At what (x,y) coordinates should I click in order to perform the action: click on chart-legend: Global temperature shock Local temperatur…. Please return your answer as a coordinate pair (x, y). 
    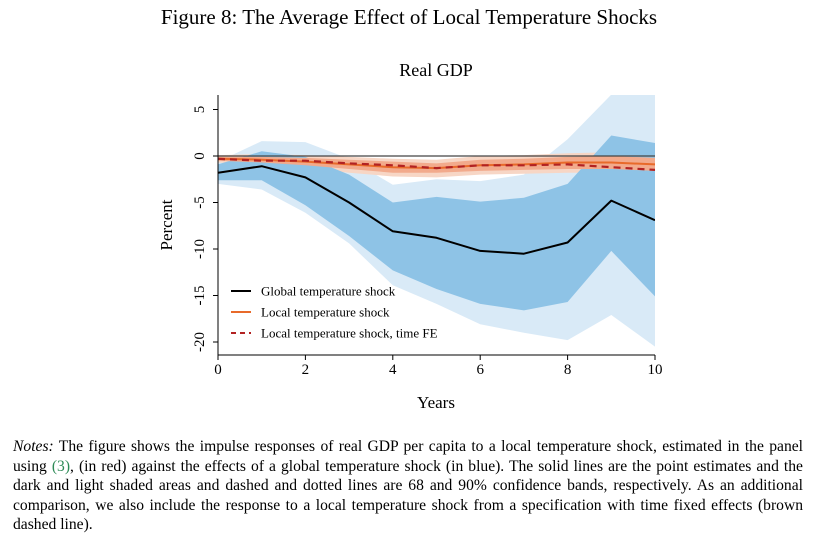
    Looking at the image, I should click on (334, 312).